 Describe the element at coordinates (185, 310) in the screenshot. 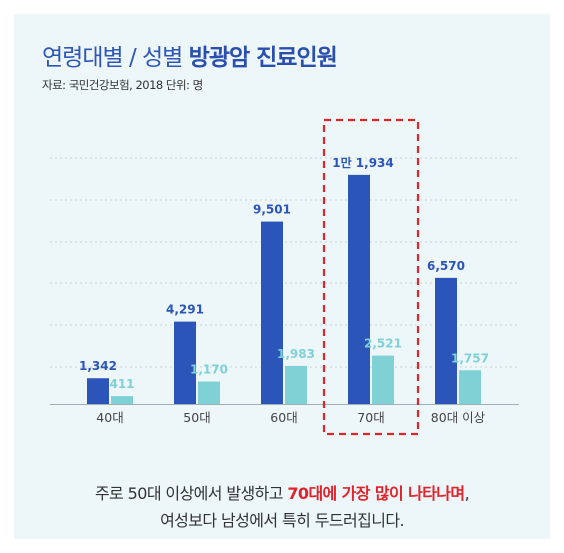

I see `value-label-50대-s0: 4,291` at that location.